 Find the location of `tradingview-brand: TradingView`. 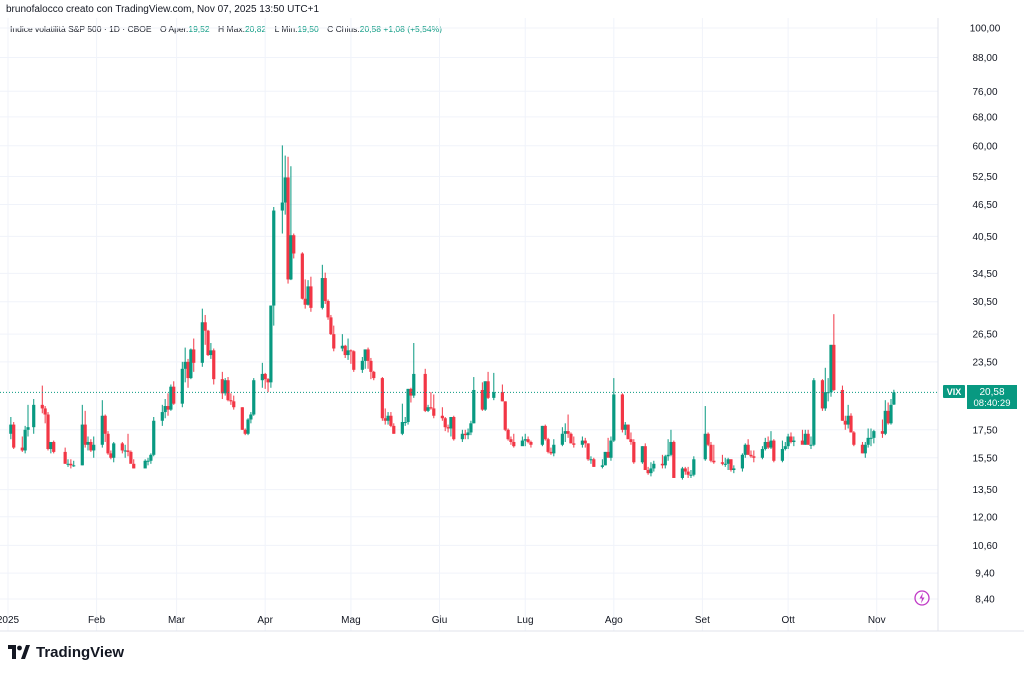

tradingview-brand: TradingView is located at coordinates (66, 652).